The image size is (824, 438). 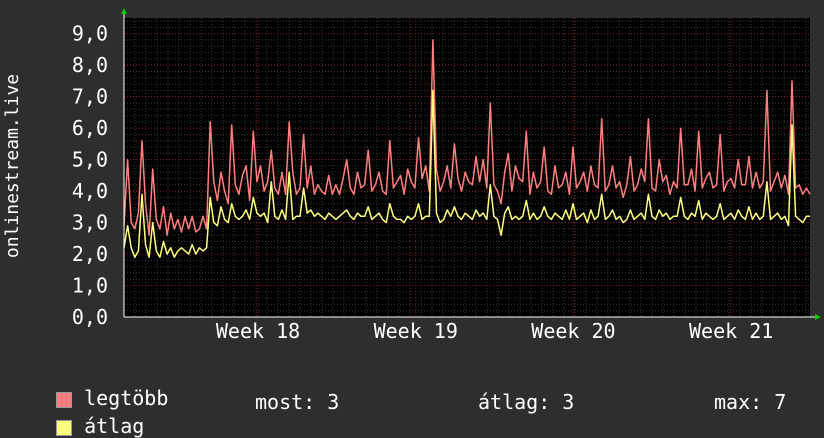 I want to click on stat-average: átlag: 3, so click(x=526, y=402).